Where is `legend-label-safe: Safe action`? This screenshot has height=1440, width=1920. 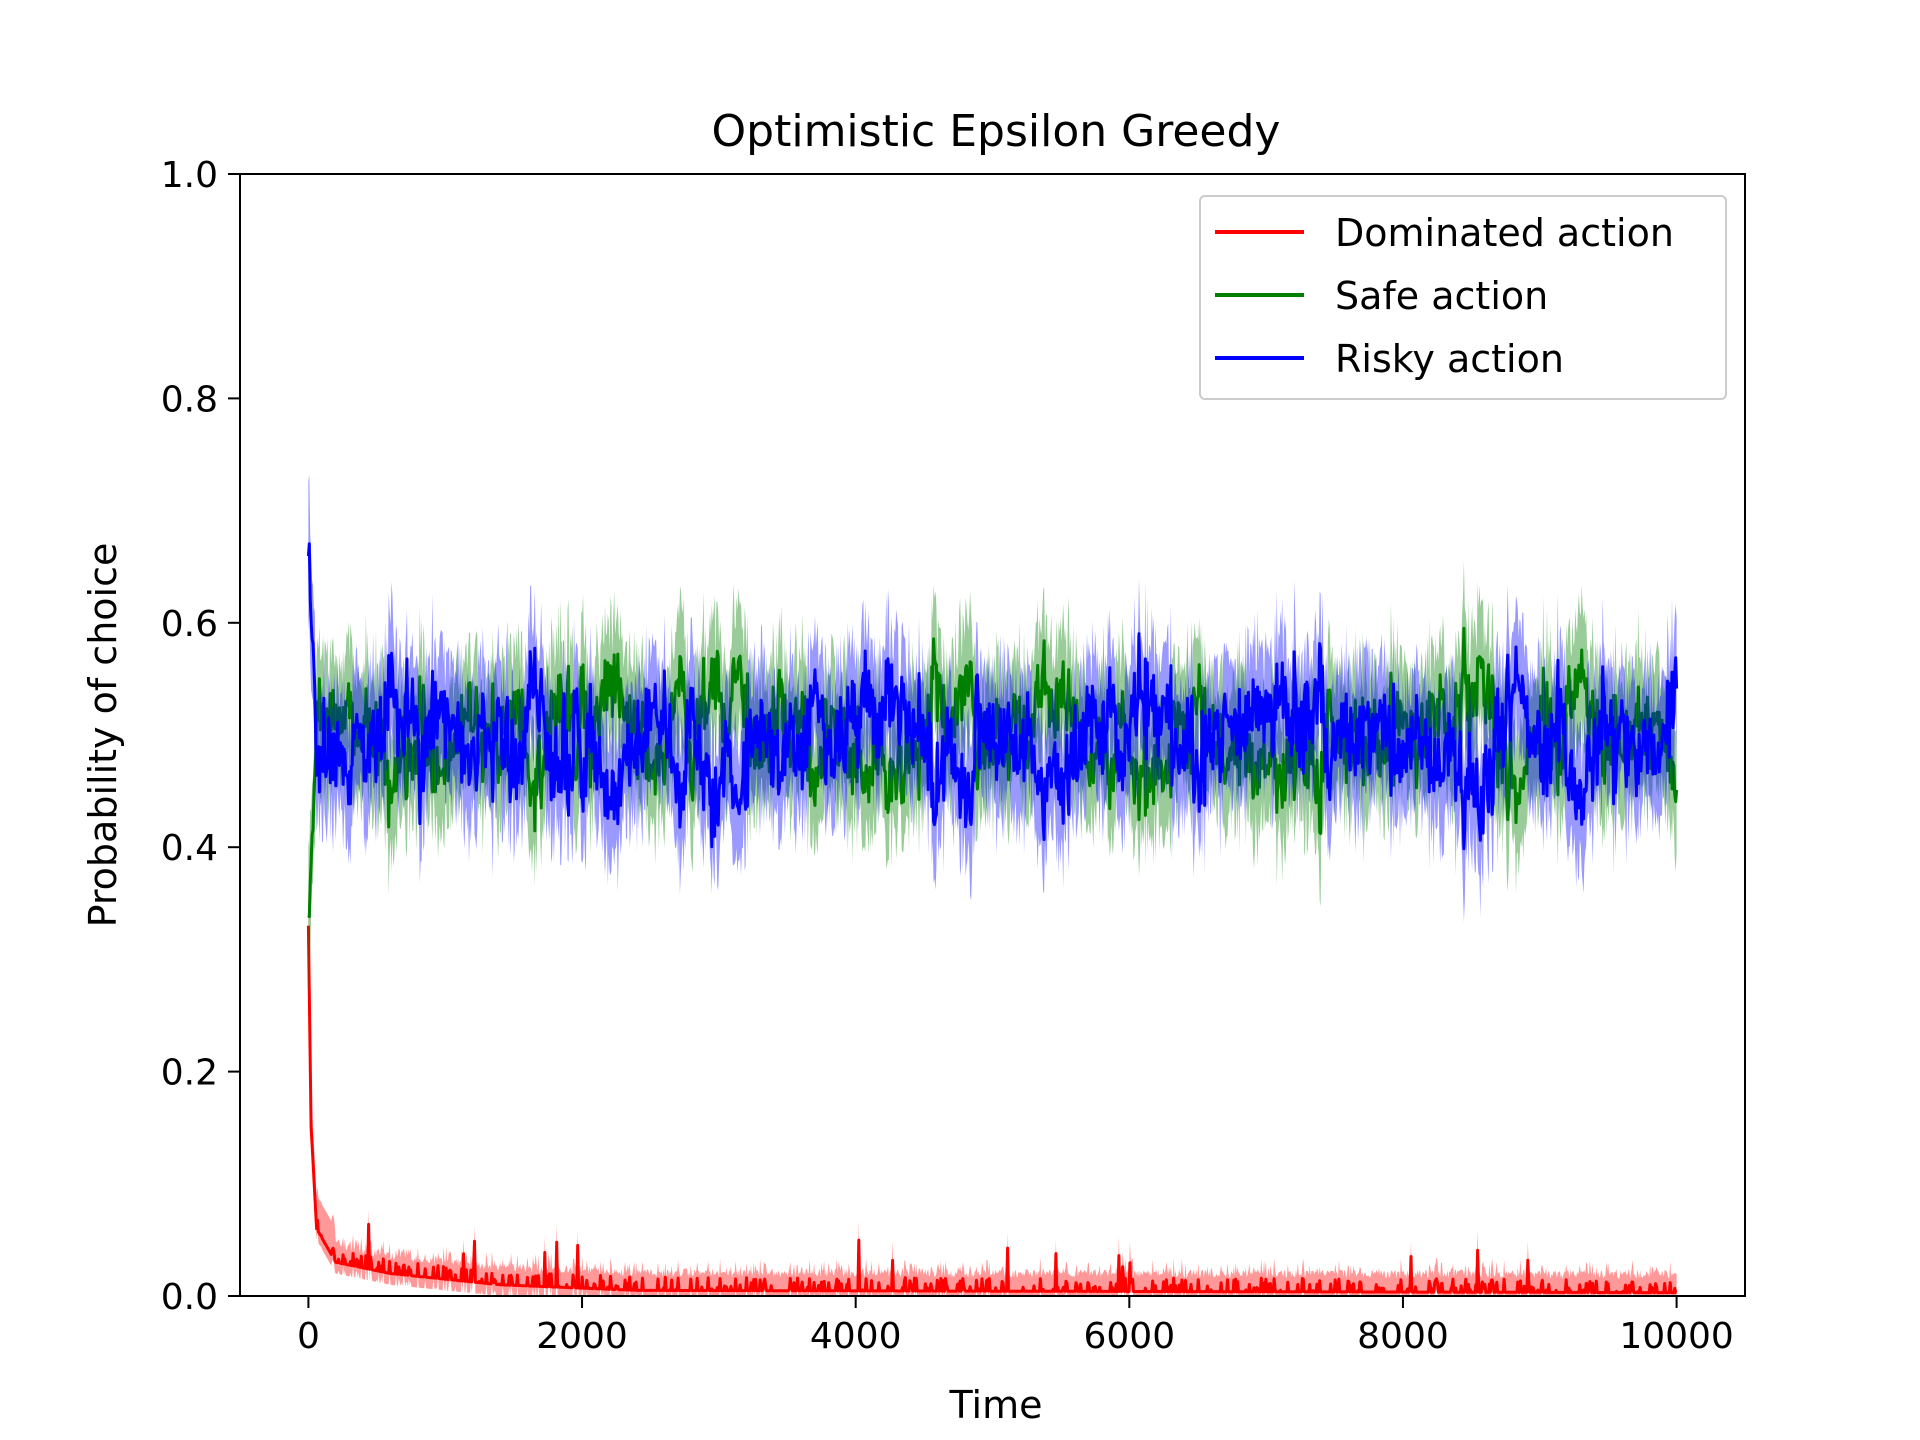 legend-label-safe: Safe action is located at coordinates (1441, 296).